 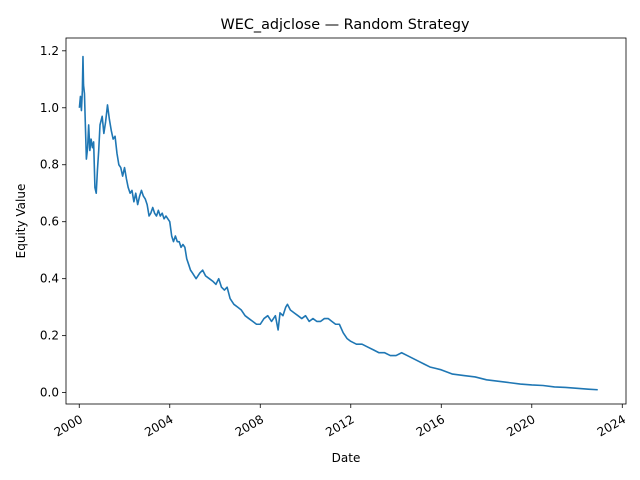 What do you see at coordinates (21, 221) in the screenshot?
I see `y-axis-label: Equity Value` at bounding box center [21, 221].